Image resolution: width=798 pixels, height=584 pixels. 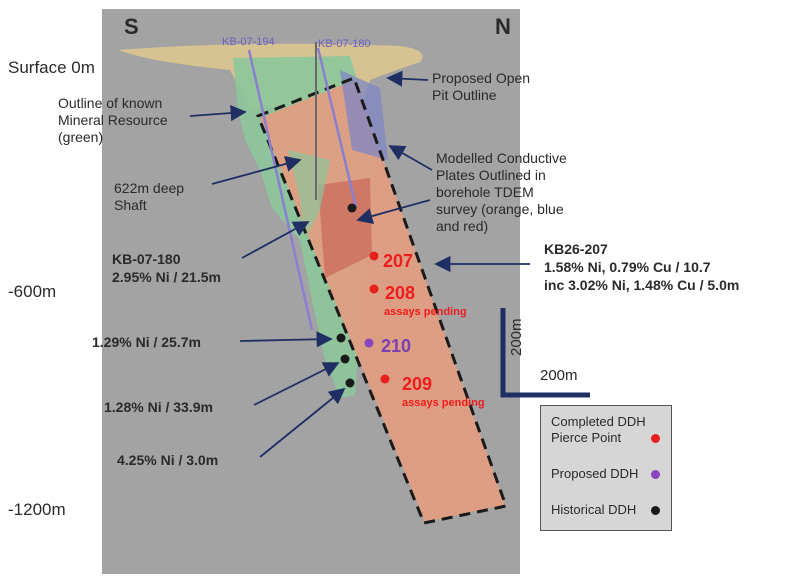 I want to click on arrow-open-pit, so click(x=407, y=78).